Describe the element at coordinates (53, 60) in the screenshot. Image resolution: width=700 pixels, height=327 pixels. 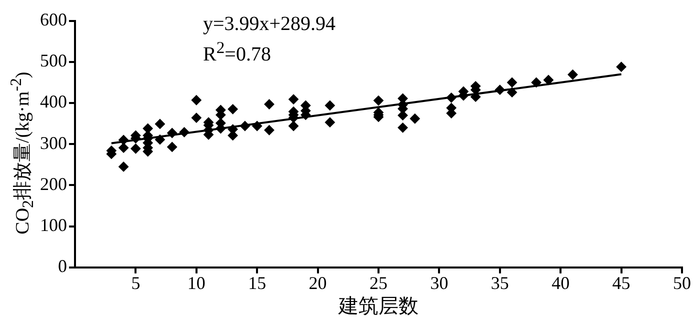
I see `y-tick-label: 500` at that location.